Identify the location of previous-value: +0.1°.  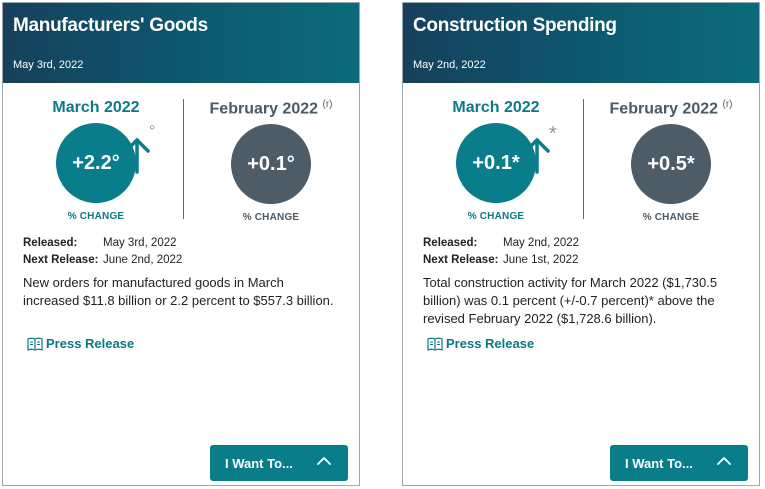
(271, 163).